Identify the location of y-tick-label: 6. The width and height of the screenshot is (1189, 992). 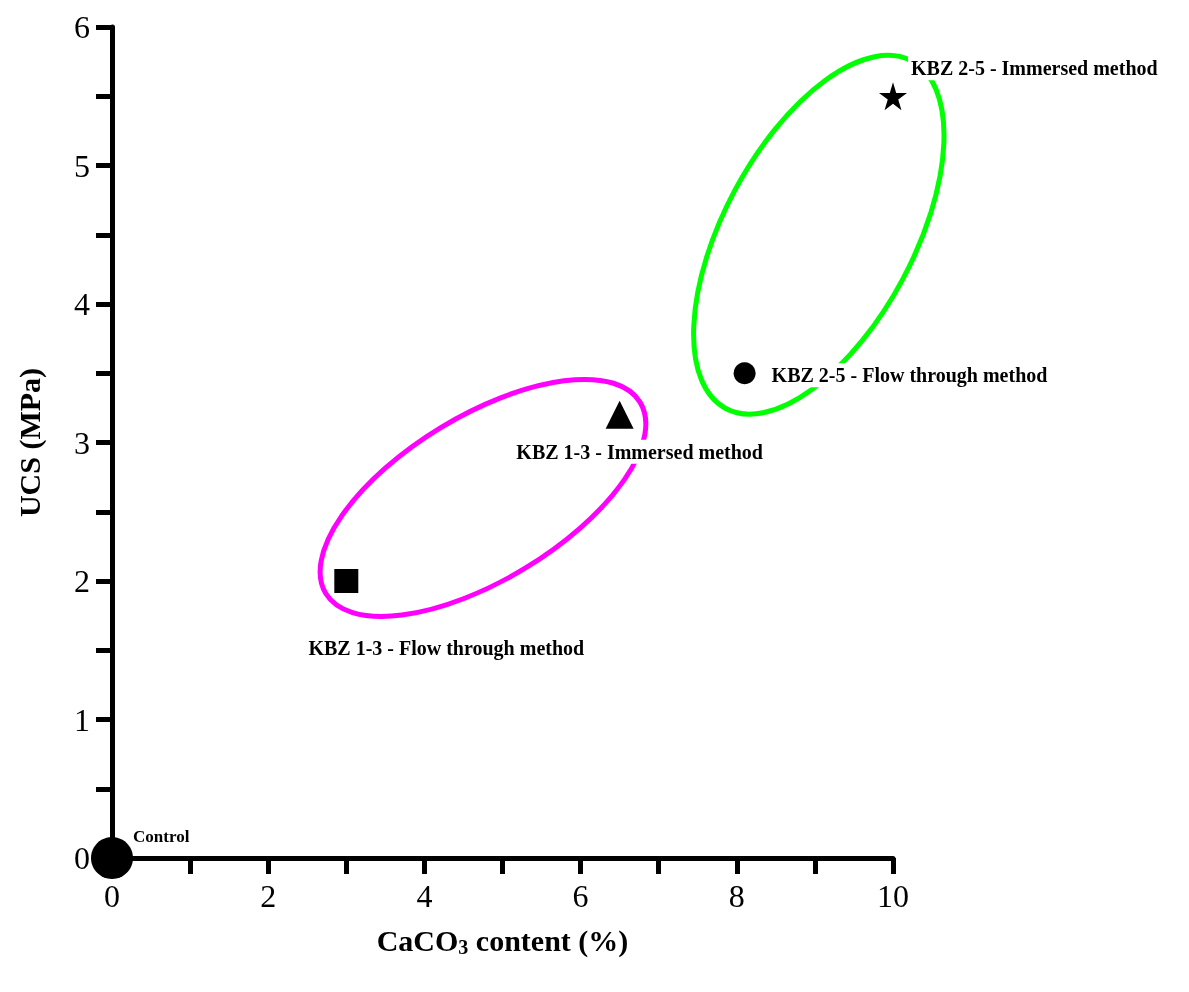
(82, 27).